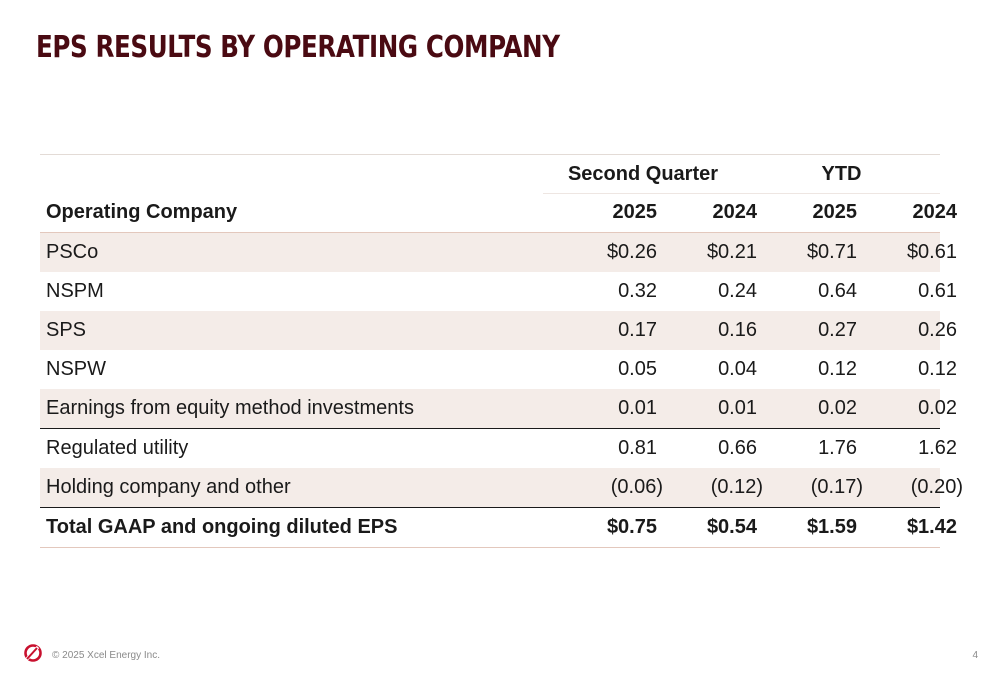 This screenshot has height=685, width=1000. Describe the element at coordinates (736, 487) in the screenshot. I see `cell-value: (0.12)` at that location.